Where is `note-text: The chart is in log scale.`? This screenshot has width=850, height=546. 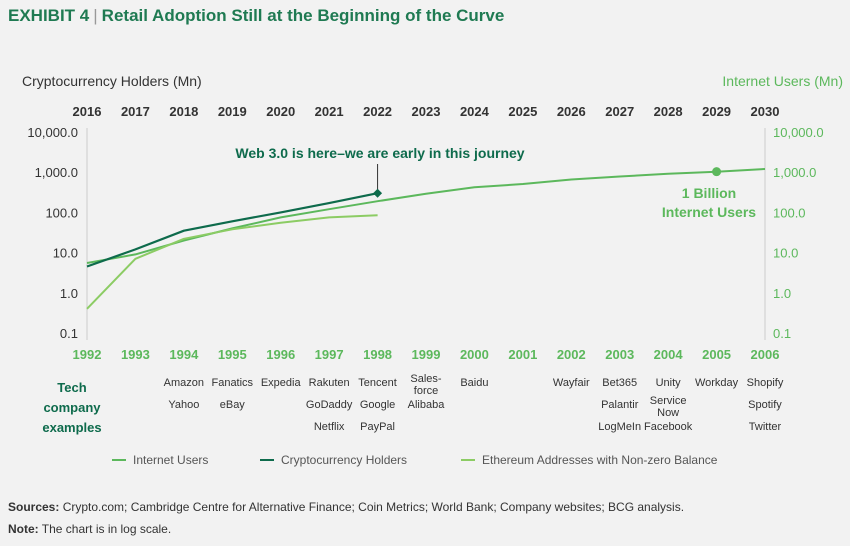
note-text: The chart is in log scale. is located at coordinates (106, 529).